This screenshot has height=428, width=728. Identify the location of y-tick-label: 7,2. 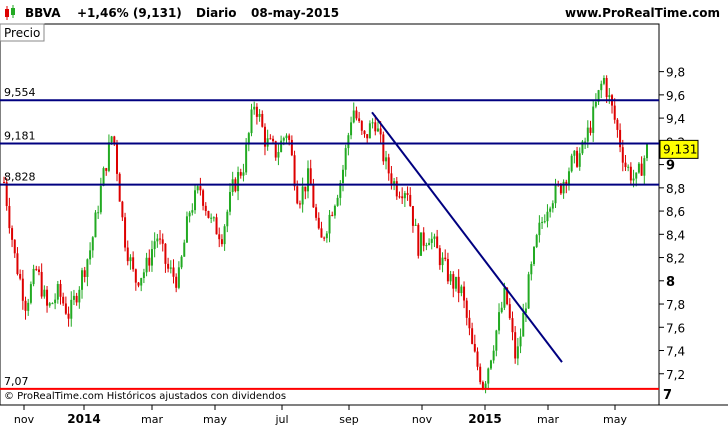
(675, 375).